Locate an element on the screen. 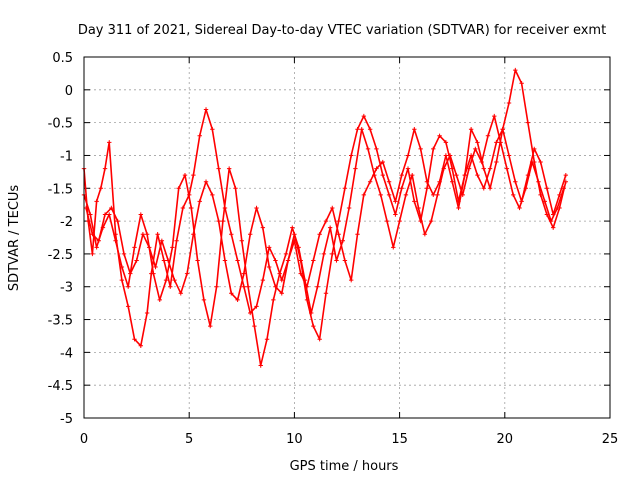 The image size is (640, 480). y-tick-label: -5 is located at coordinates (66, 419).